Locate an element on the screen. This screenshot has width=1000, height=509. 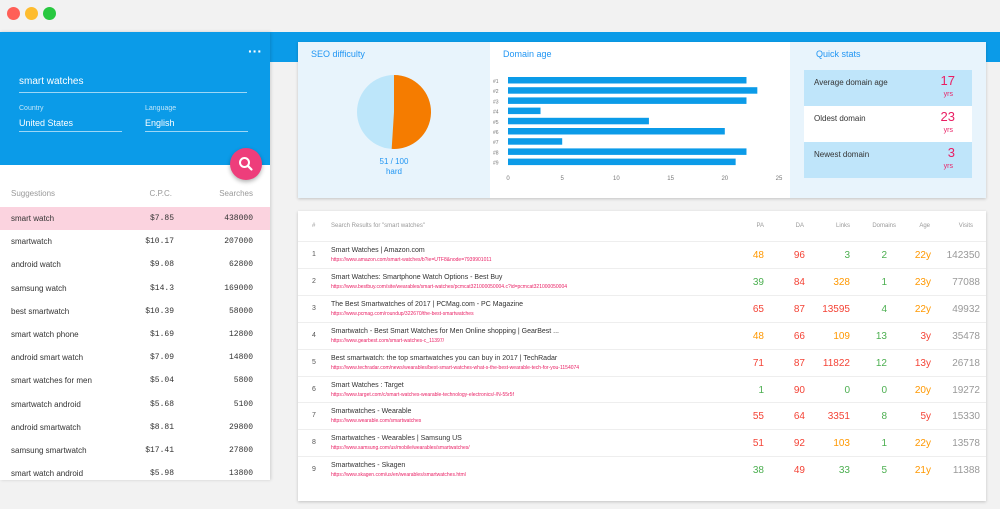
suggestion-row: samsung smartwatch $17.41 27800 is located at coordinates (135, 450).